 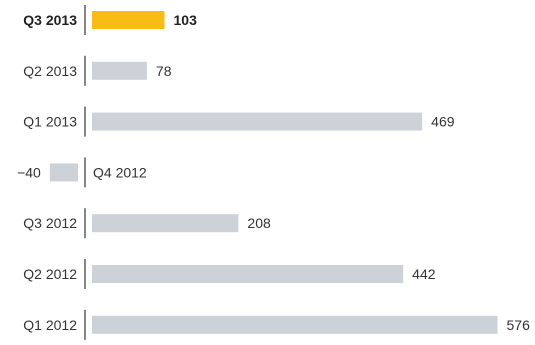 What do you see at coordinates (519, 325) in the screenshot?
I see `value-label: 576` at bounding box center [519, 325].